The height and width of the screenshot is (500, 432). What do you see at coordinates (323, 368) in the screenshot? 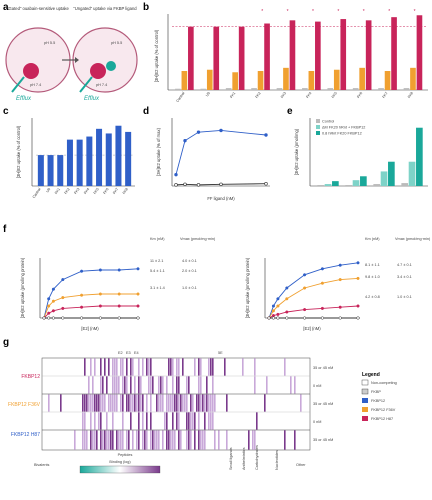
I see `g-cond-0: 35 or 45 nM` at bounding box center [323, 368].